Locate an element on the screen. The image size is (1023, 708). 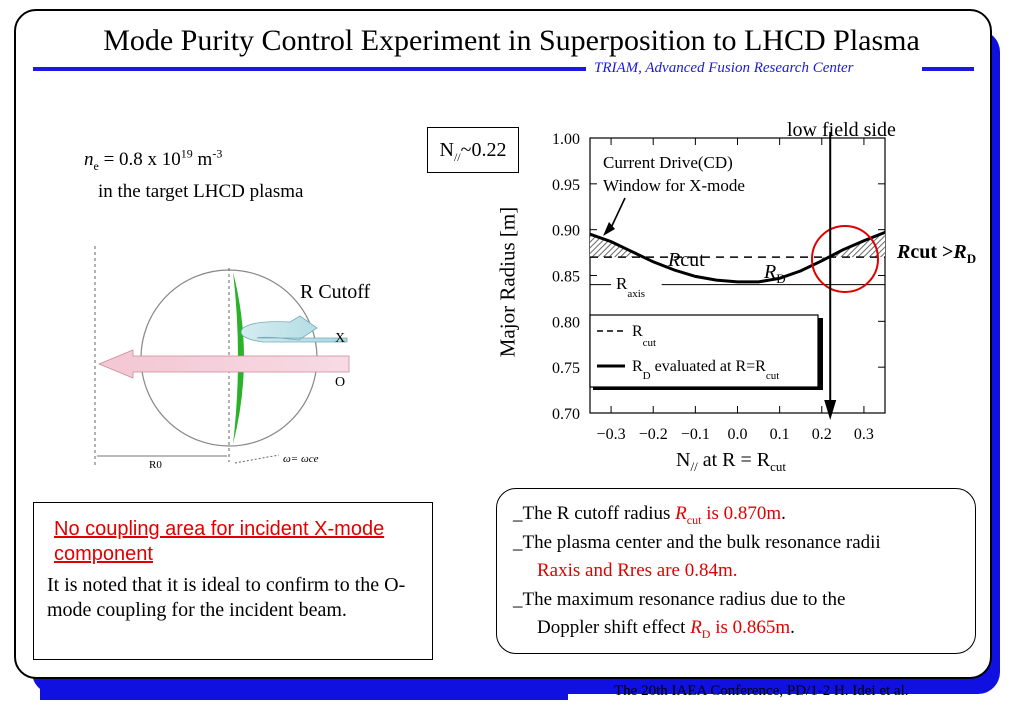
o-mode-arrow is located at coordinates (223, 364).